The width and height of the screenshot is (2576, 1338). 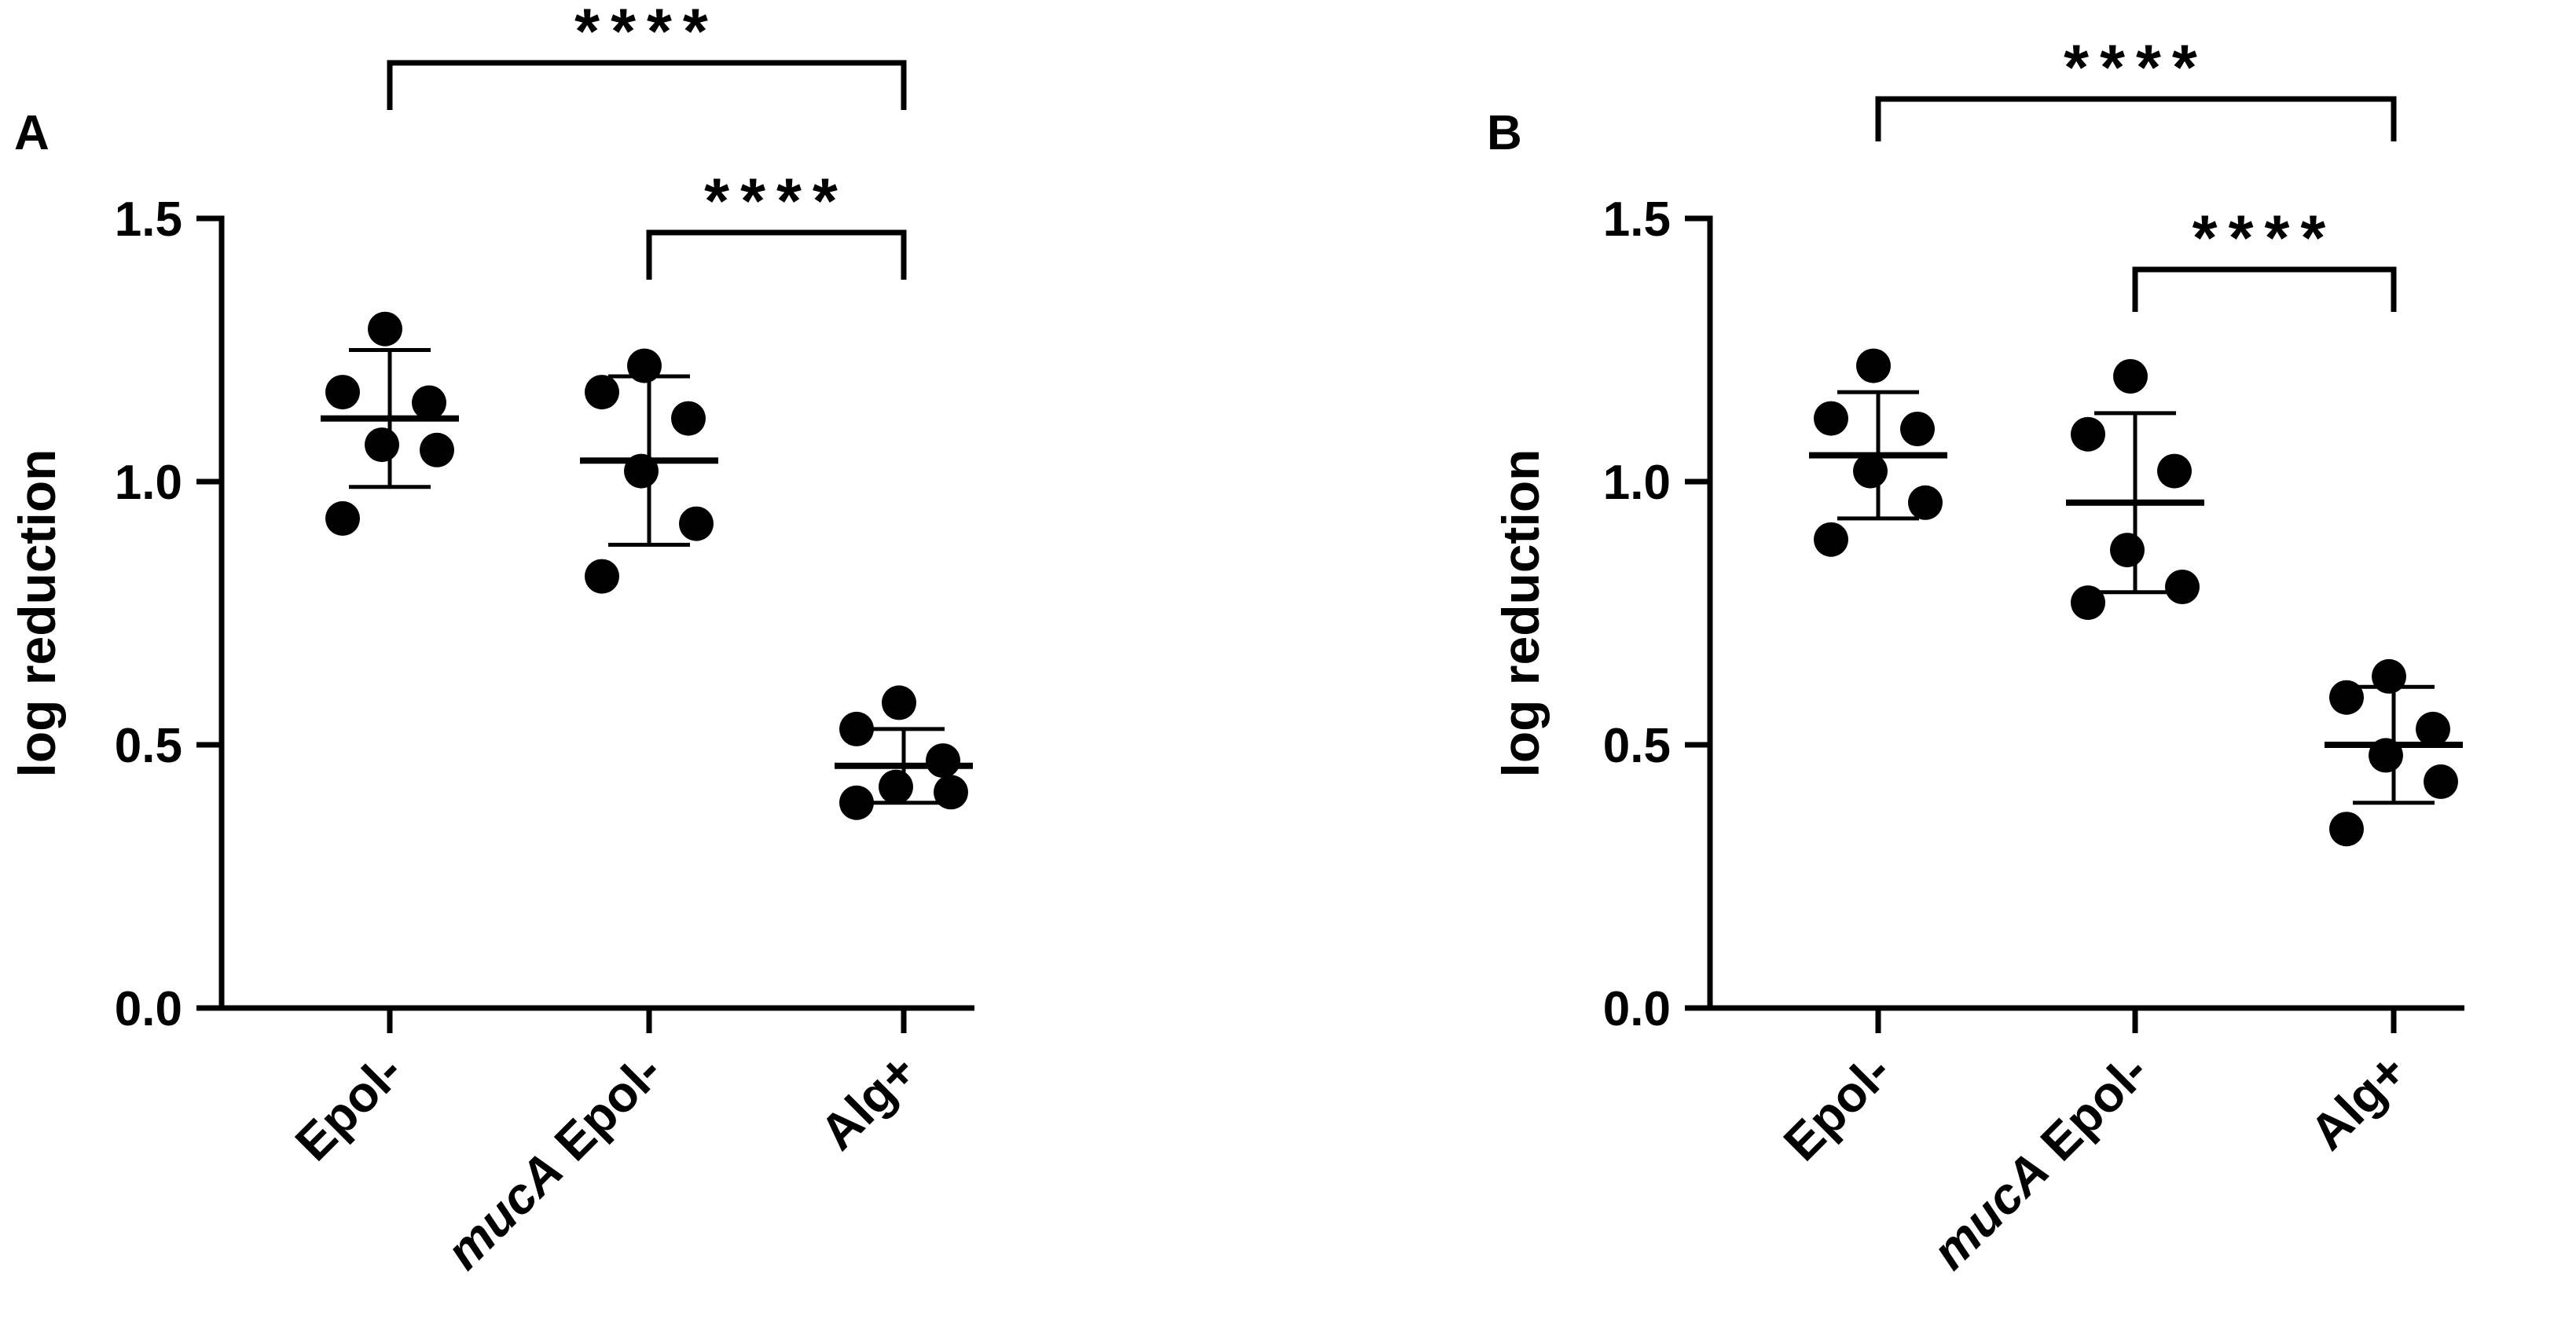 I want to click on panel-label: B, so click(x=1504, y=133).